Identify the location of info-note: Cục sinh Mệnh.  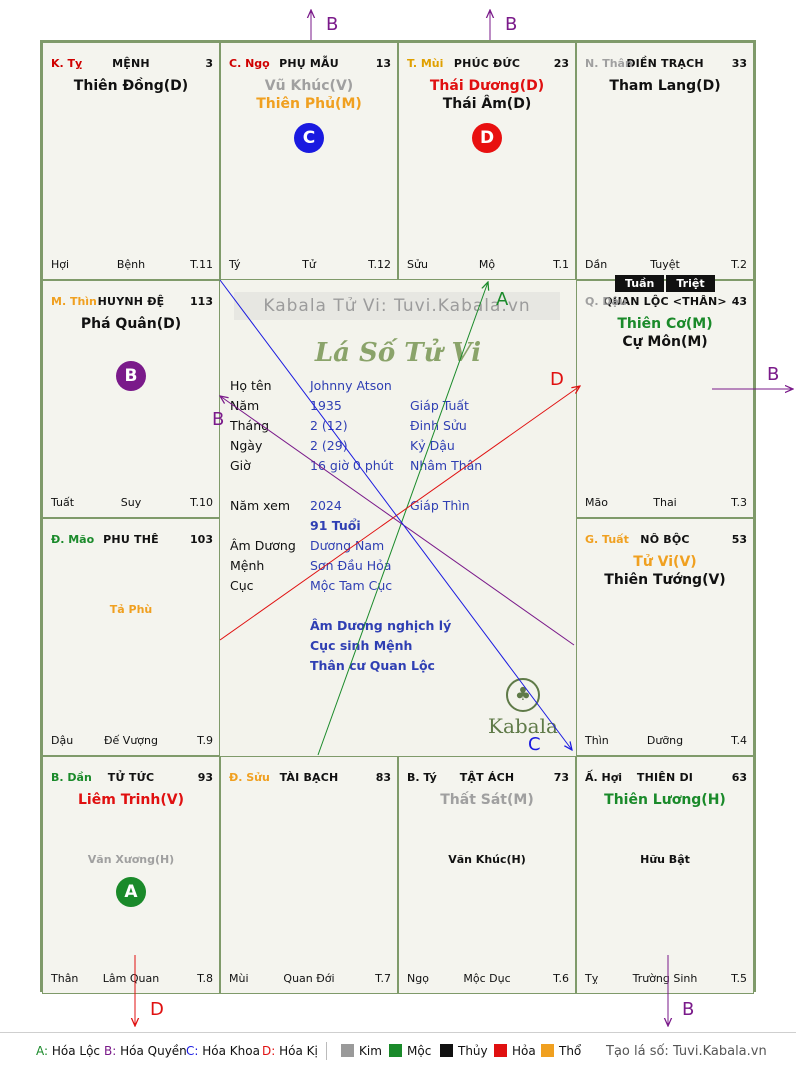
(361, 645).